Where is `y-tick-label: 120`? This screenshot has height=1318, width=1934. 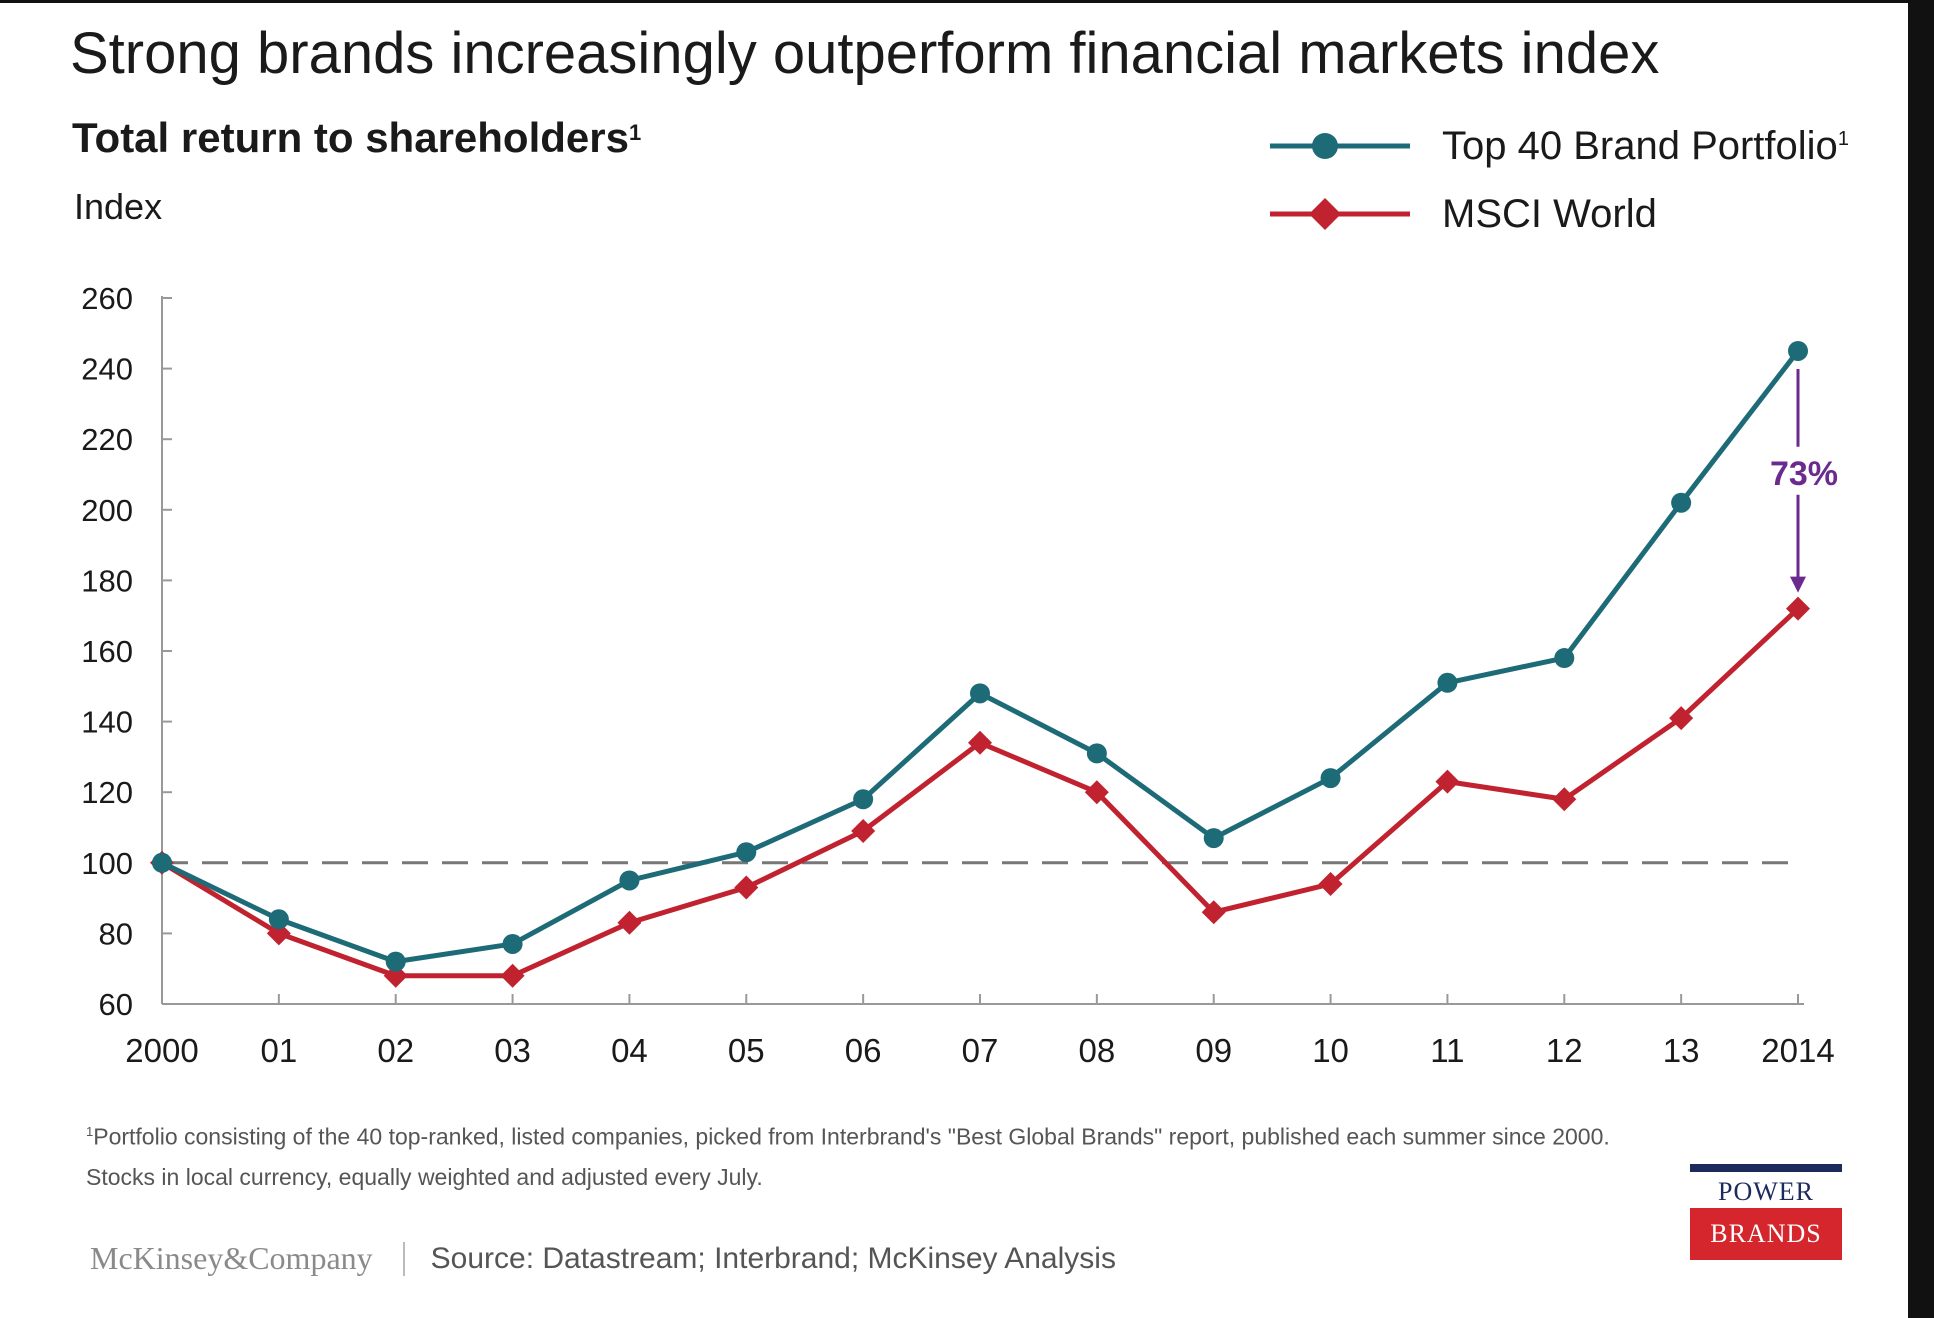
y-tick-label: 120 is located at coordinates (107, 792).